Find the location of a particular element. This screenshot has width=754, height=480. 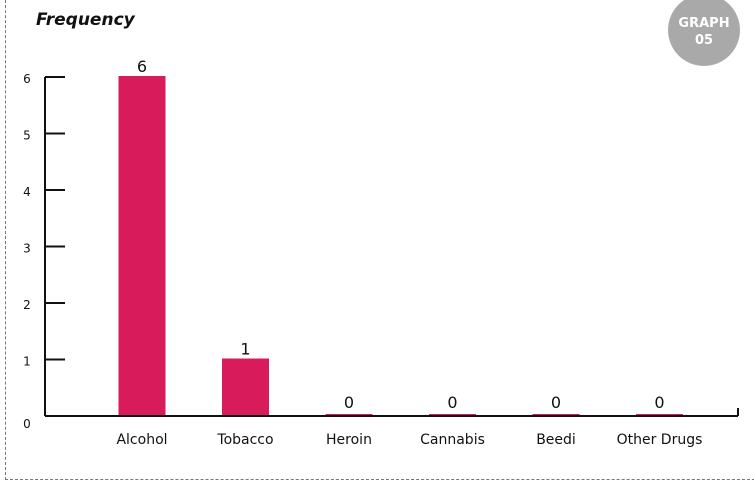

y-tick-label: 0 is located at coordinates (27, 424).